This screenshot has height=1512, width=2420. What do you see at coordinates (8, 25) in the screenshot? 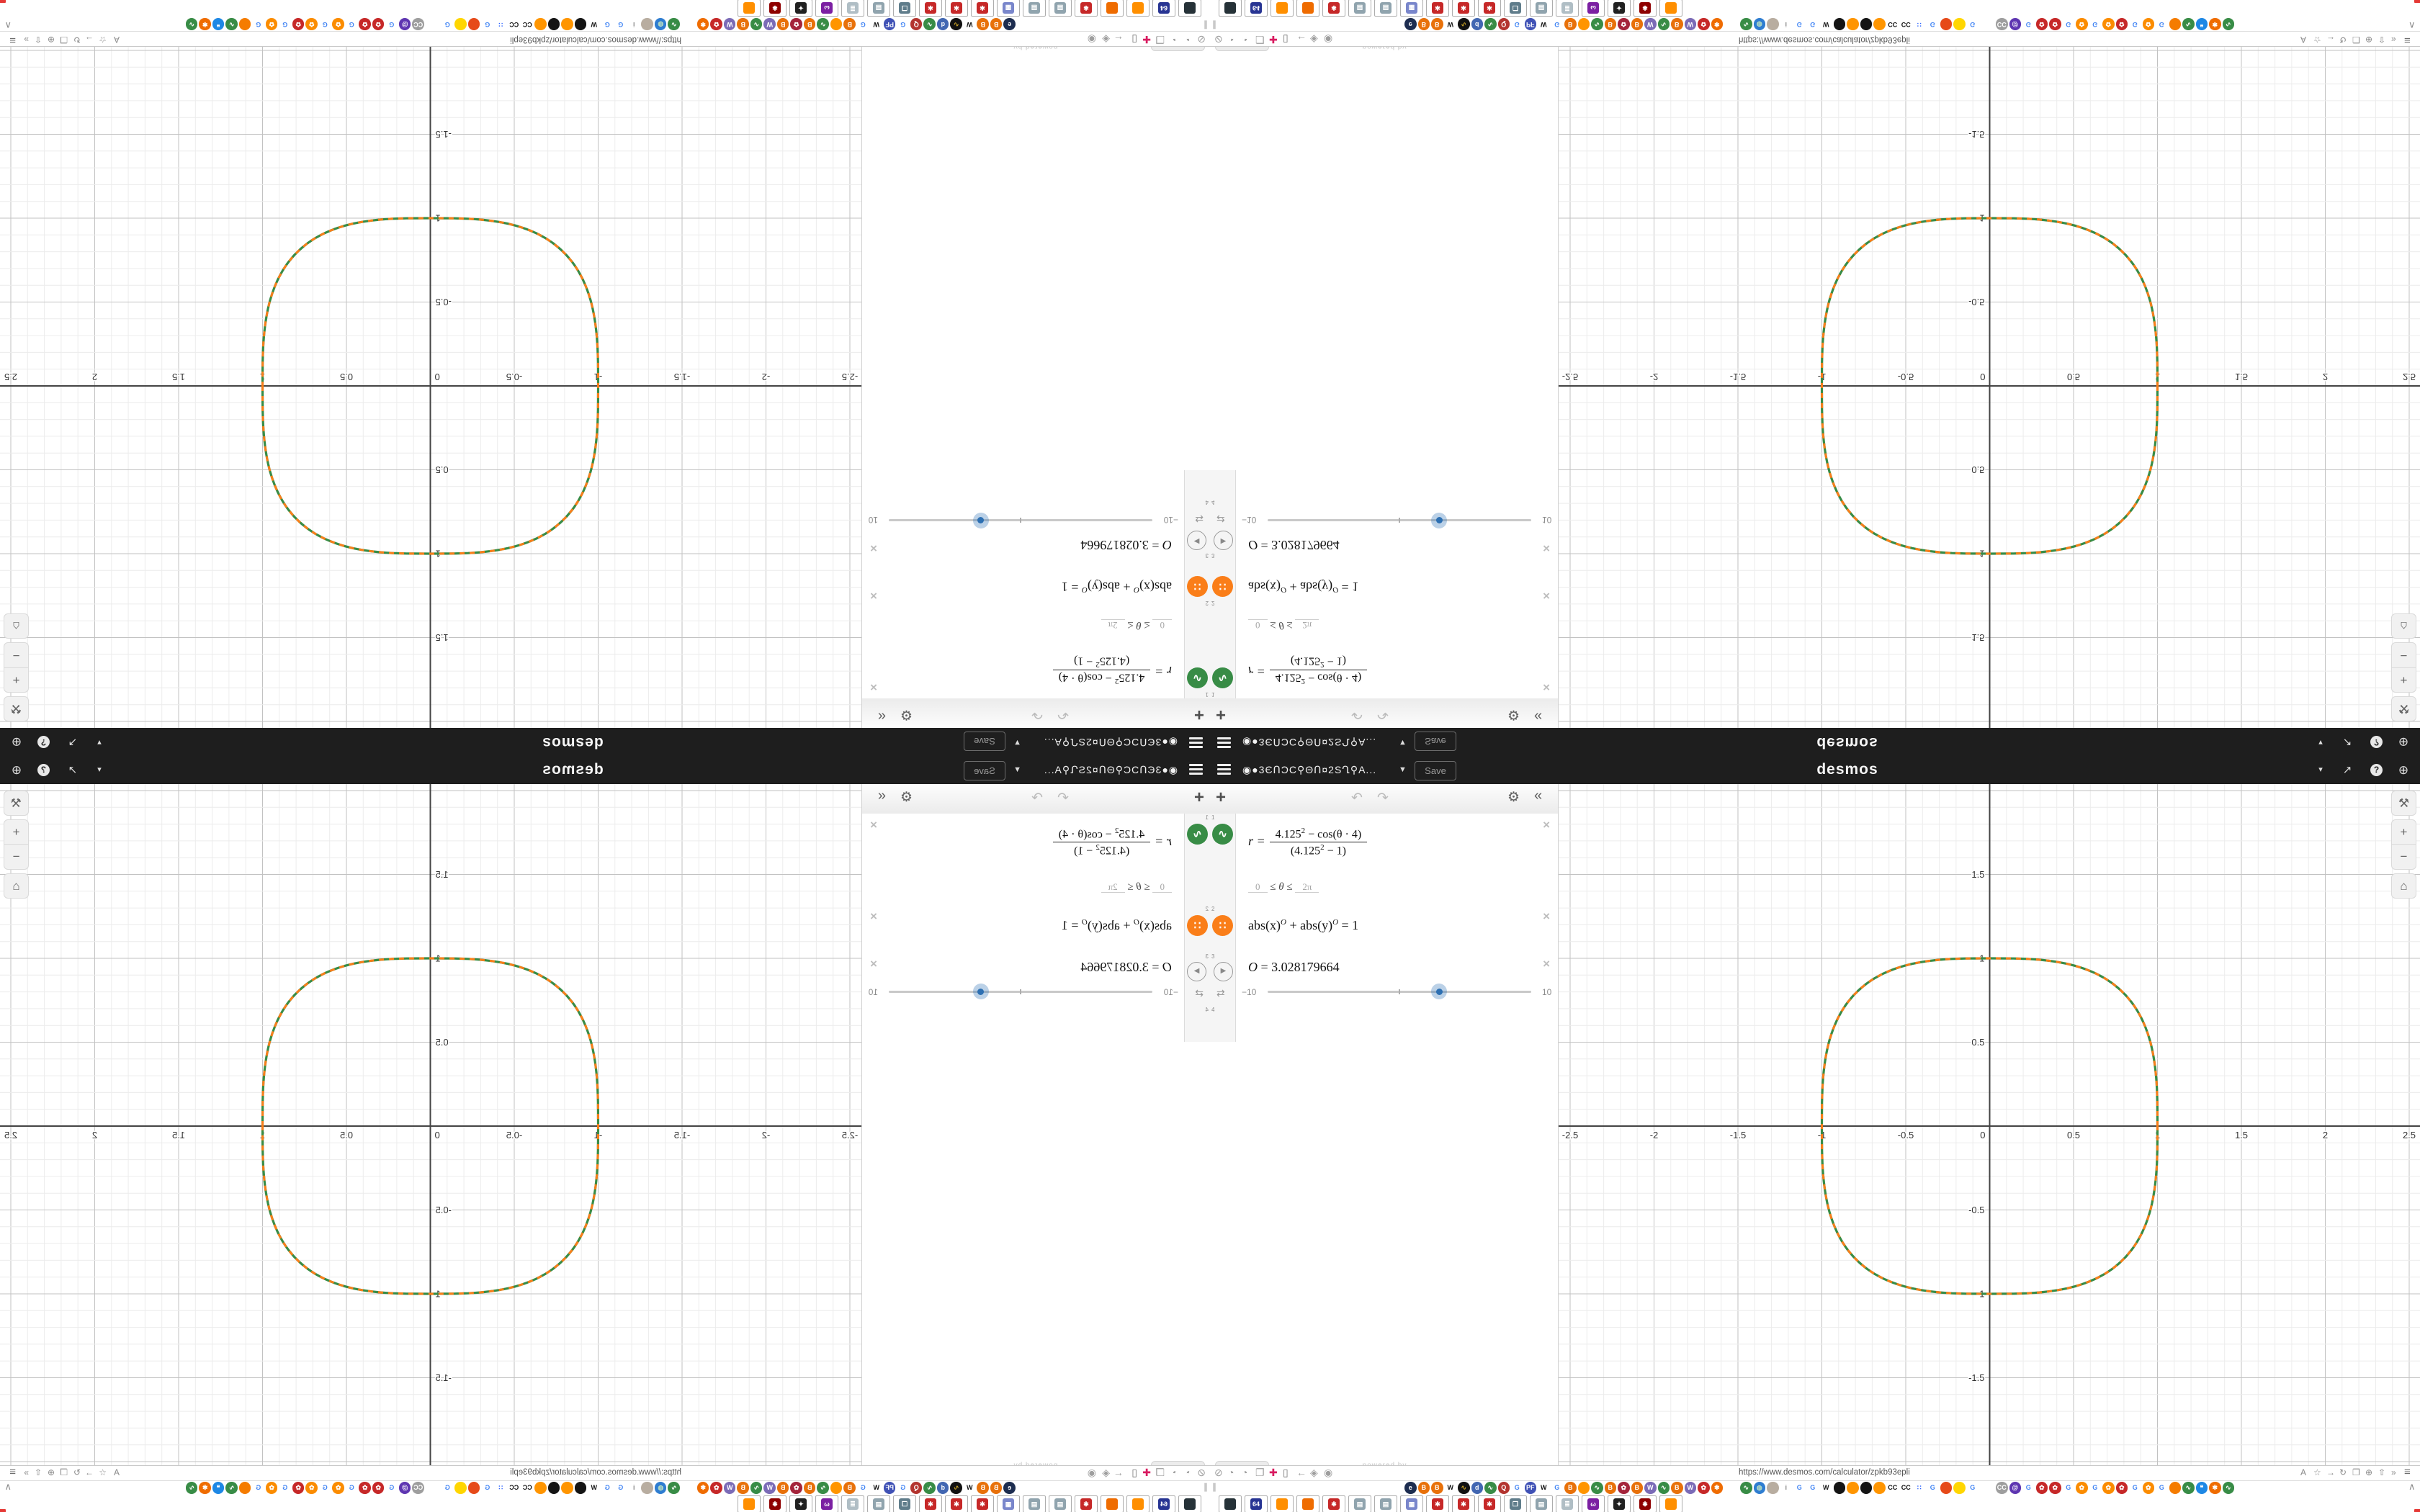
I see `tab-overflow-chevron-icon: ∧` at bounding box center [8, 25].